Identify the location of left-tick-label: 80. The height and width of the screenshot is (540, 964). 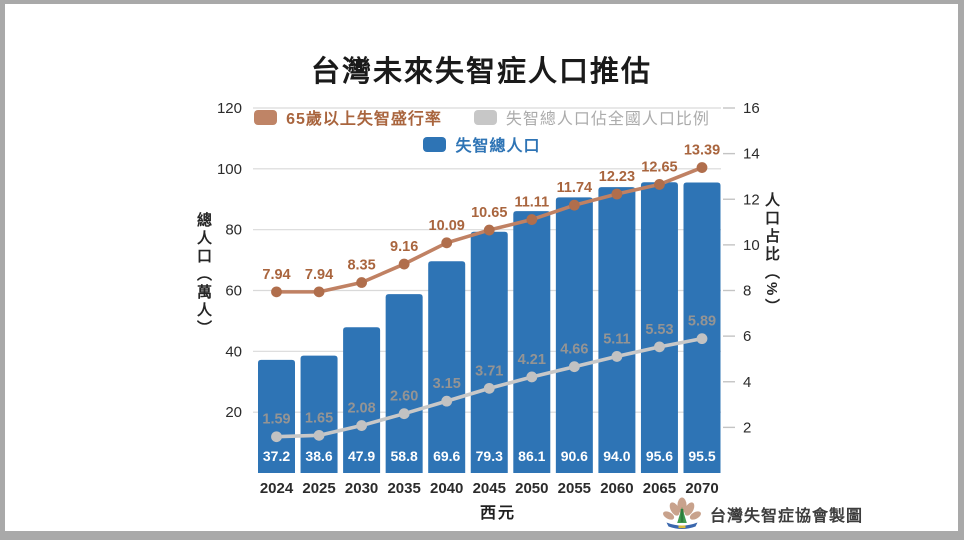
(233, 230).